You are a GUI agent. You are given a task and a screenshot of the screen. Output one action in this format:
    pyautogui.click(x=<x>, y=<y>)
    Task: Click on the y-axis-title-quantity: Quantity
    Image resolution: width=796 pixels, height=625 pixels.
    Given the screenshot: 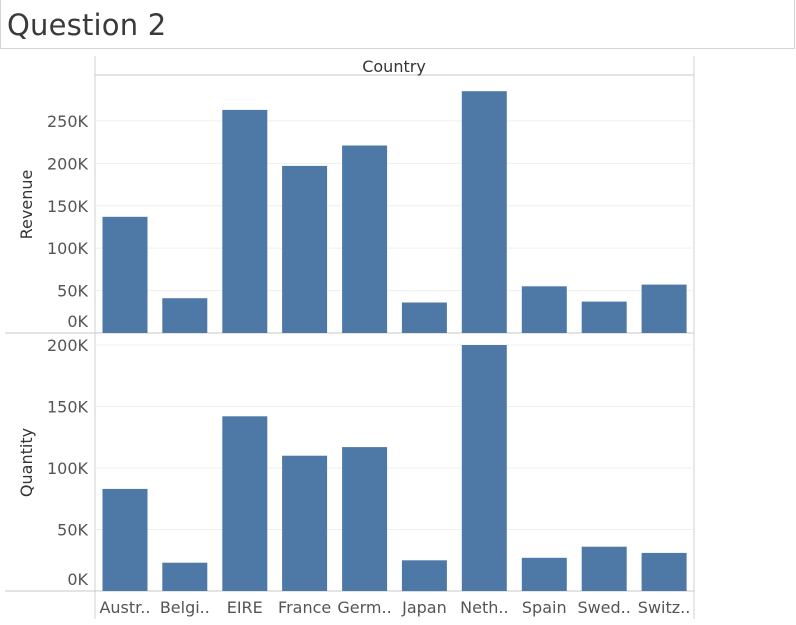 What is the action you would take?
    pyautogui.click(x=26, y=462)
    